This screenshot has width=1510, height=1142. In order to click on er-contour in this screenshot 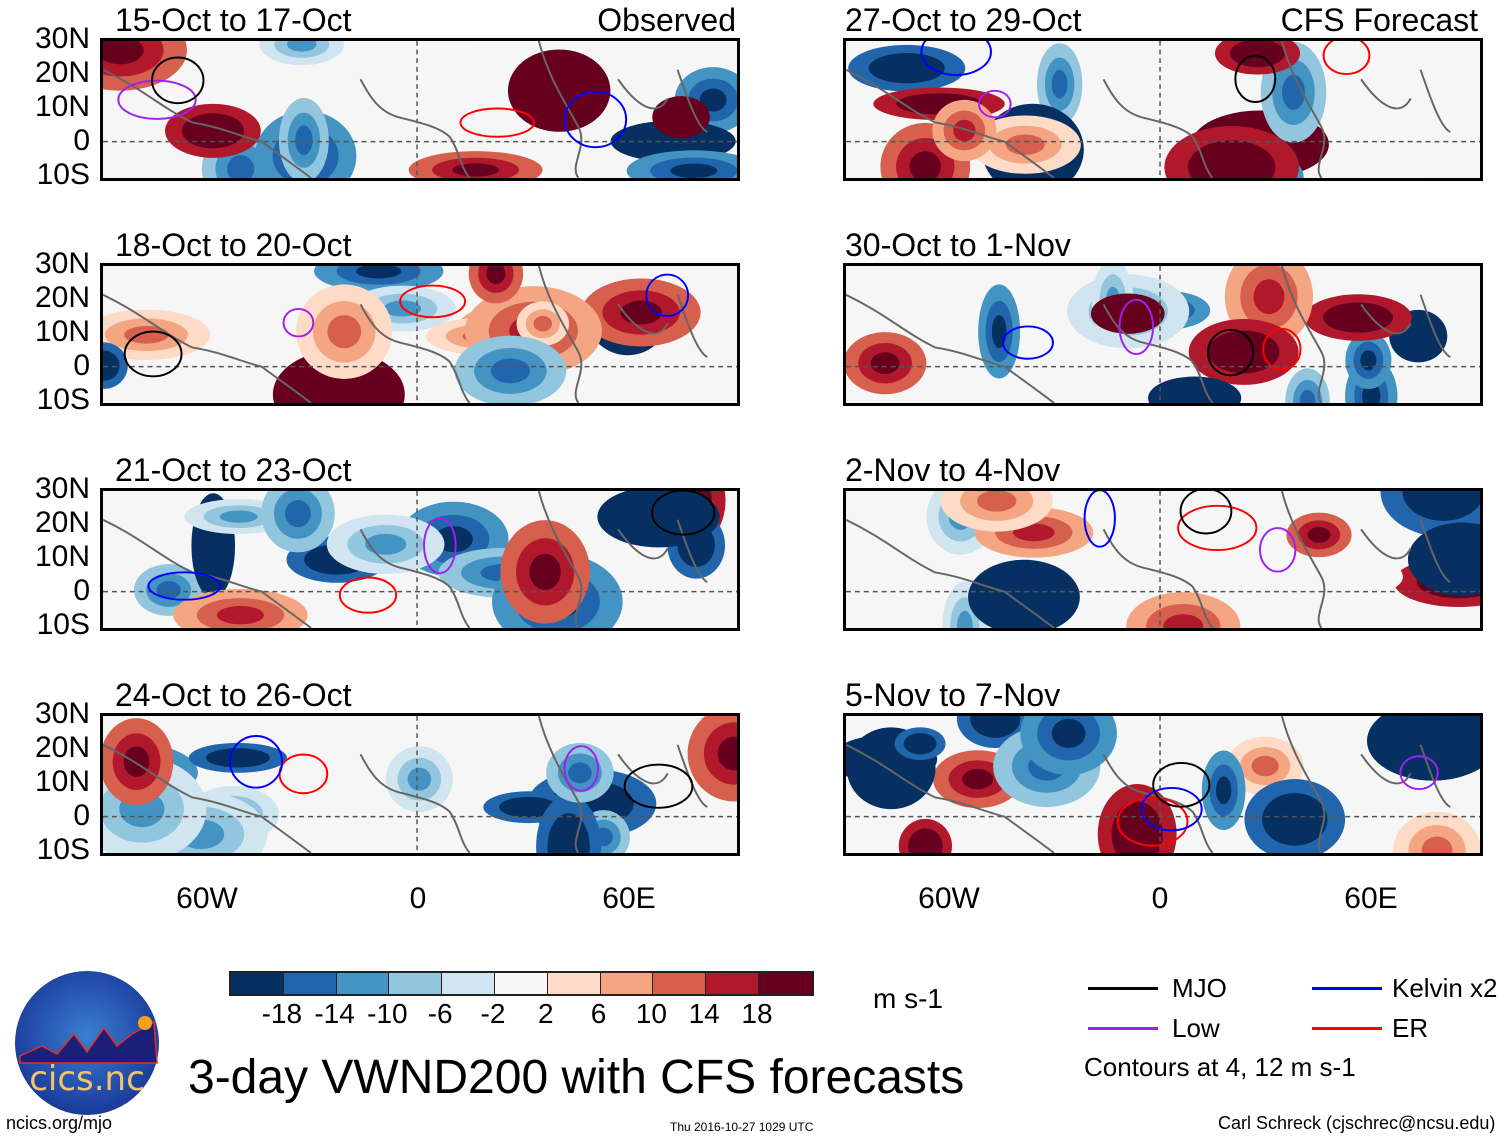, I will do `click(433, 301)`.